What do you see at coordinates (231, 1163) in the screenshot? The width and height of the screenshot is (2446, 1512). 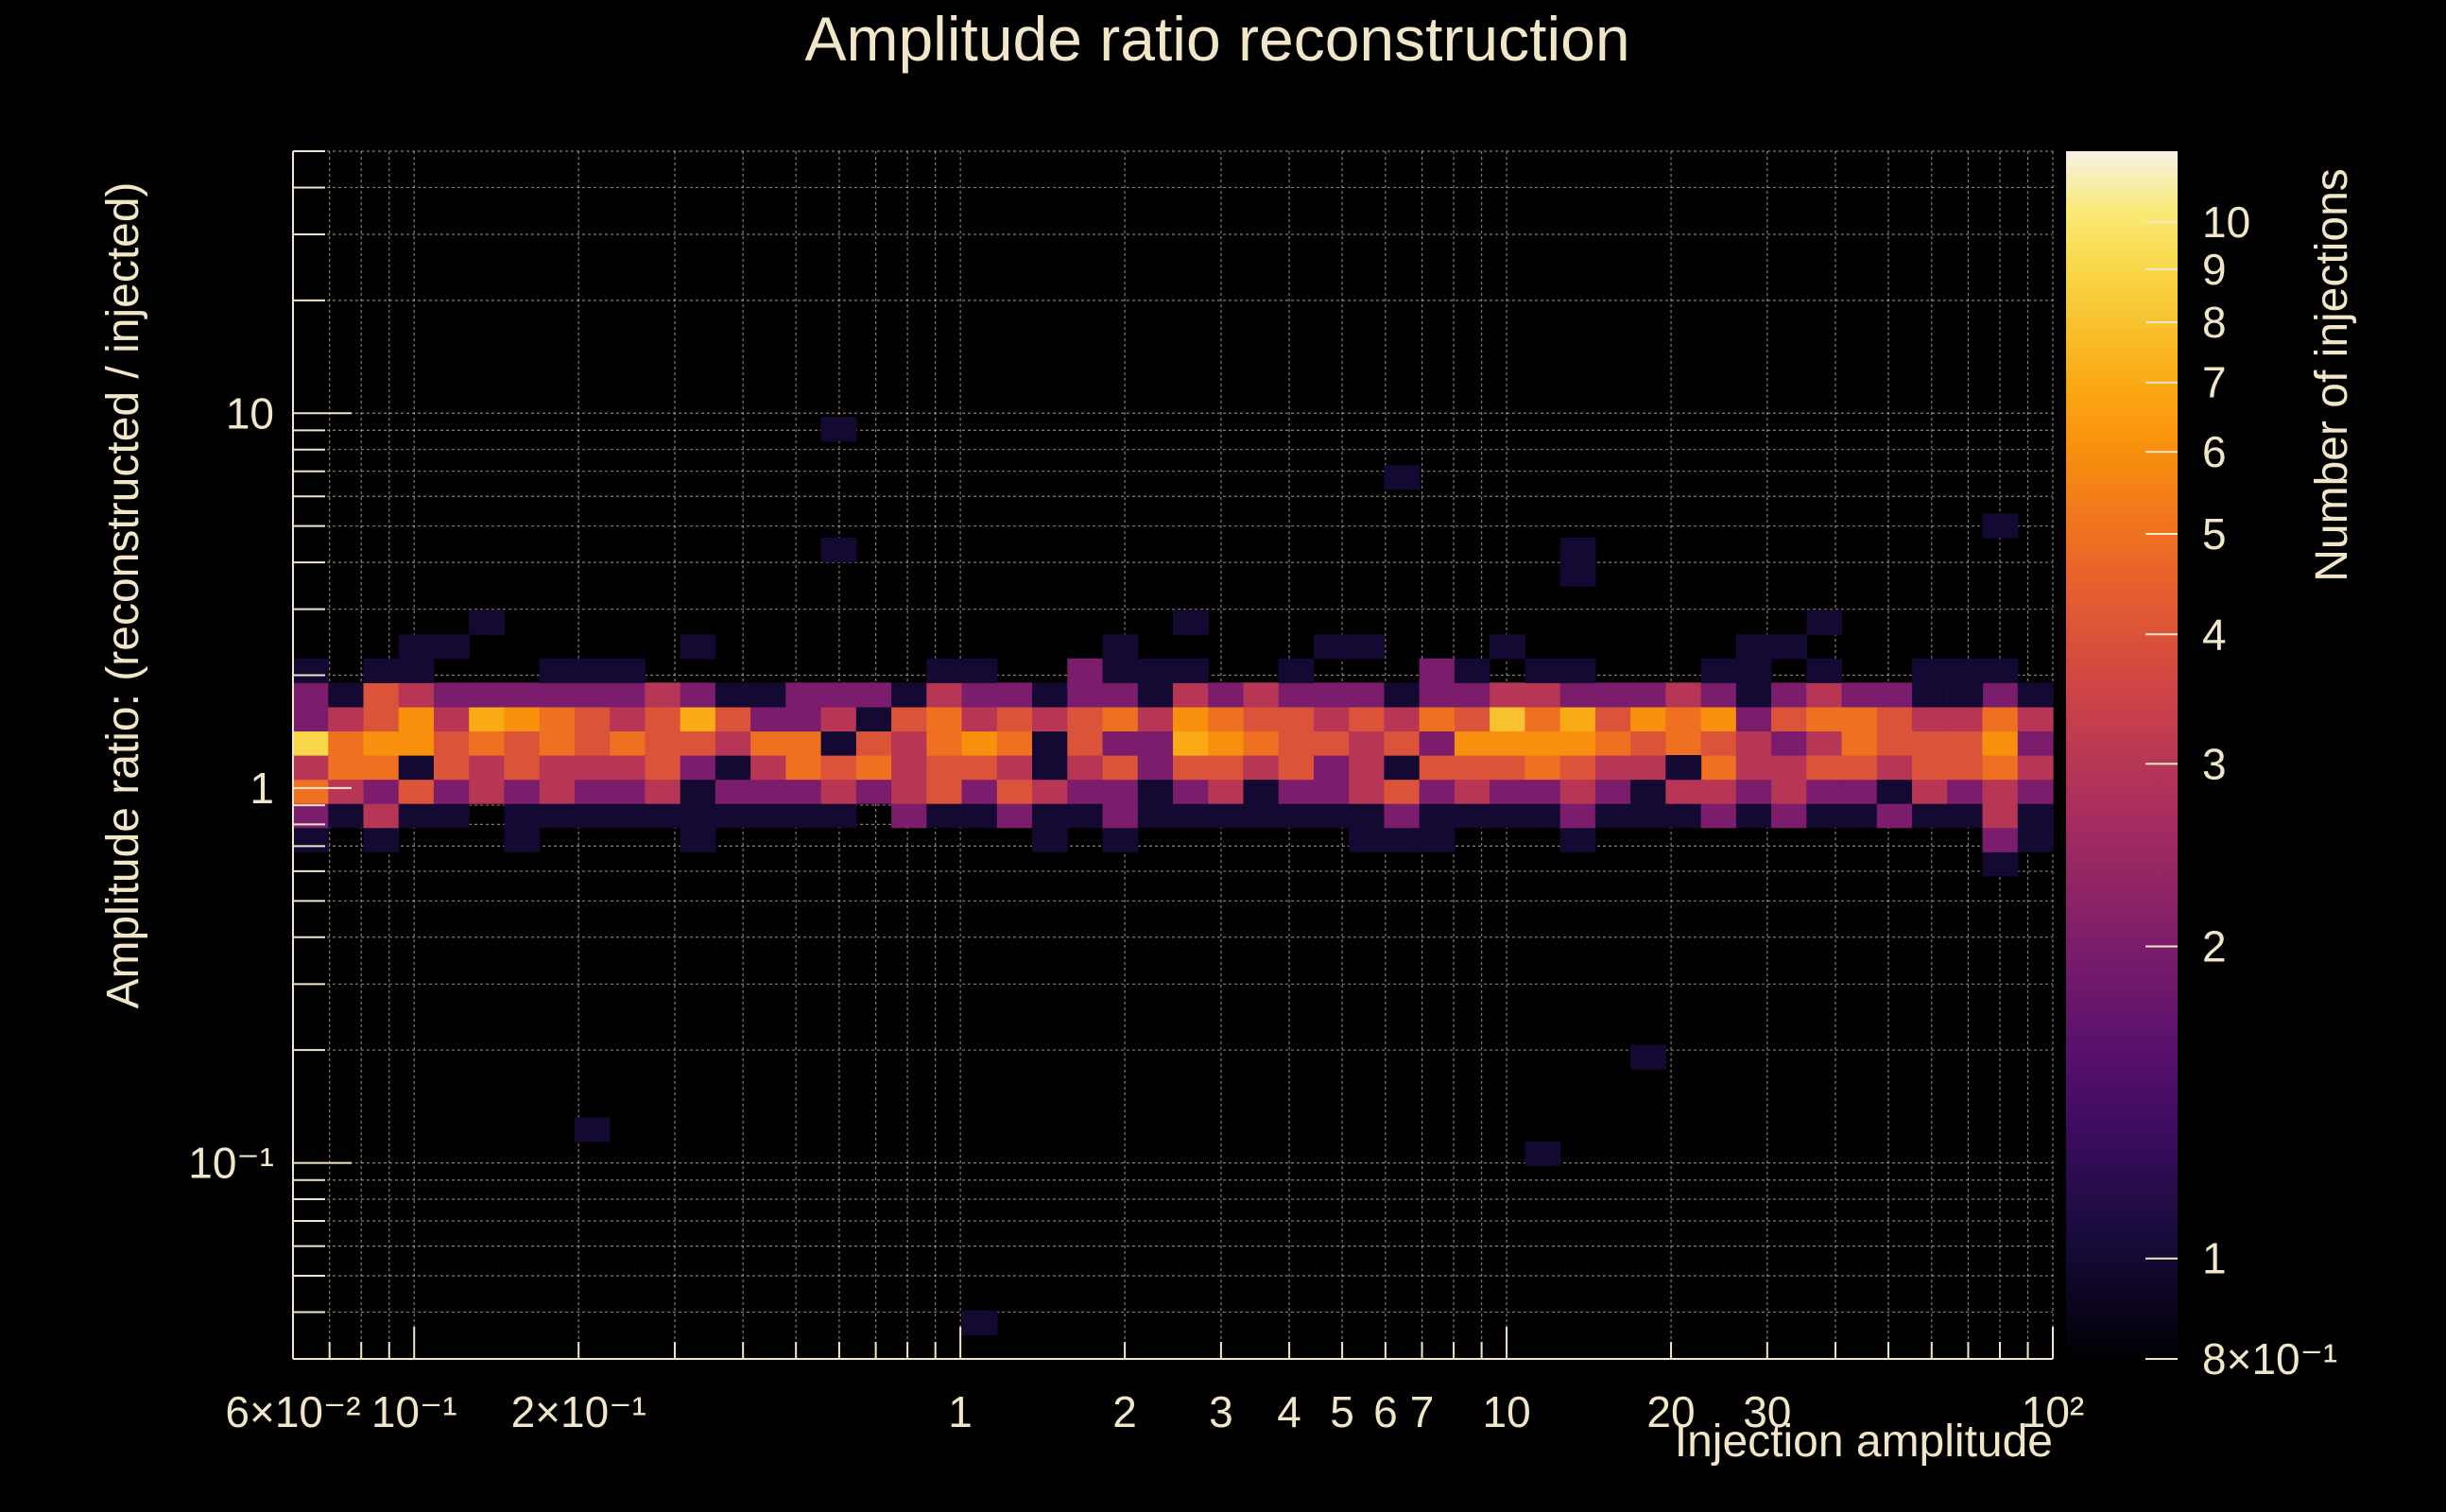 I see `y-tick-label: 10⁻¹` at bounding box center [231, 1163].